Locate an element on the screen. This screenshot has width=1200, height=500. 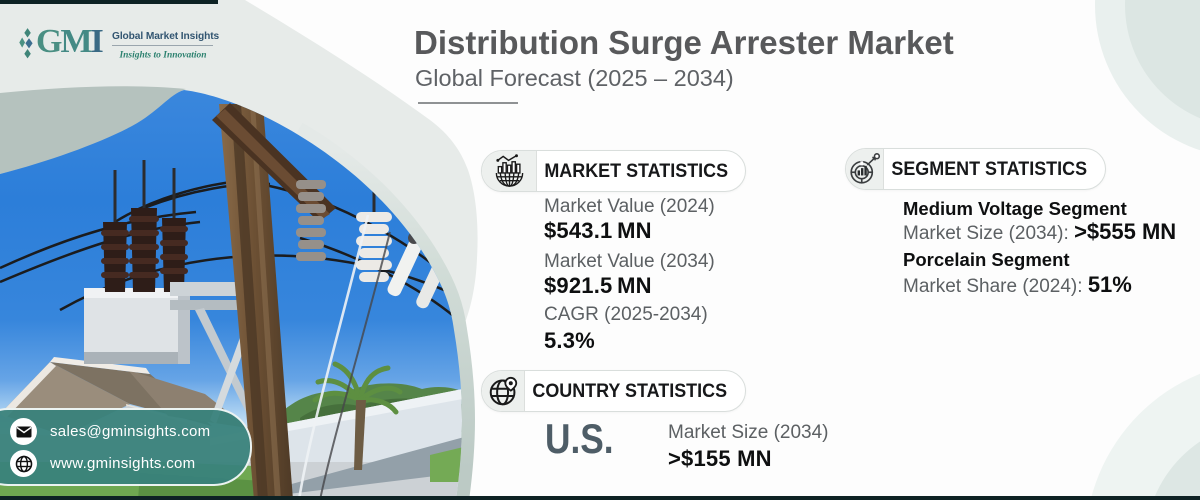
svg-text: Insights to Innovation is located at coordinates (162, 56).